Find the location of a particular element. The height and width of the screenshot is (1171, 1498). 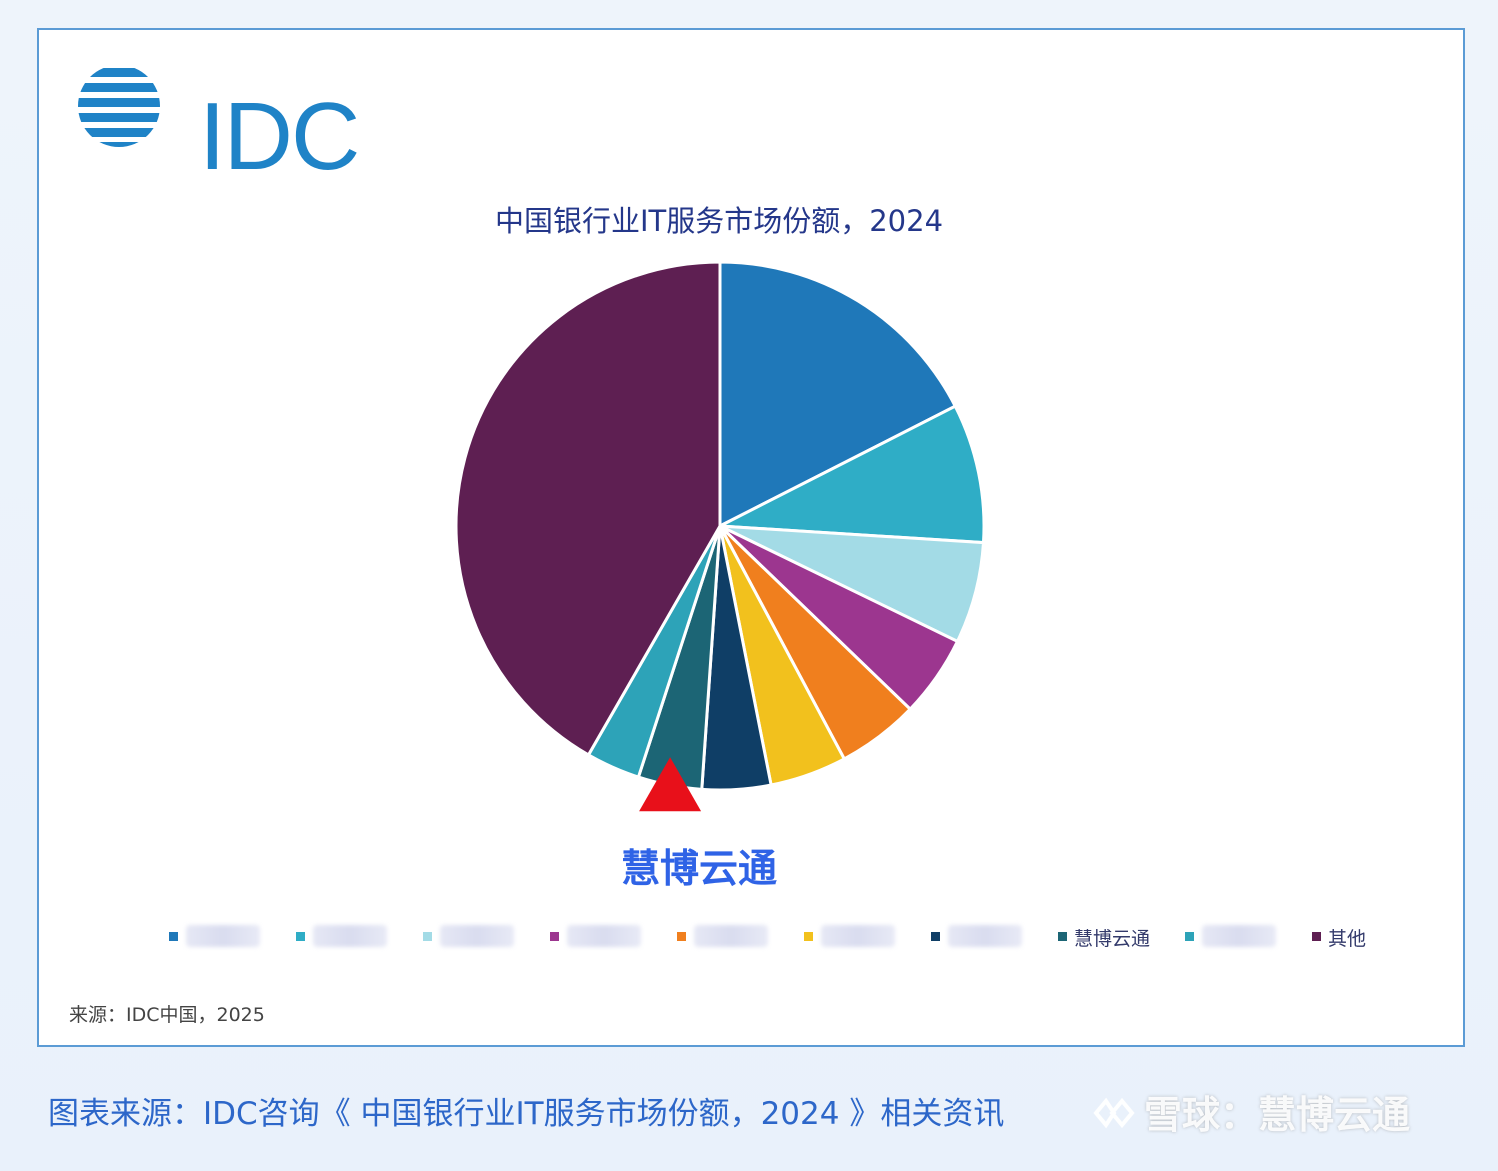

callout-marker-triangle is located at coordinates (670, 784).